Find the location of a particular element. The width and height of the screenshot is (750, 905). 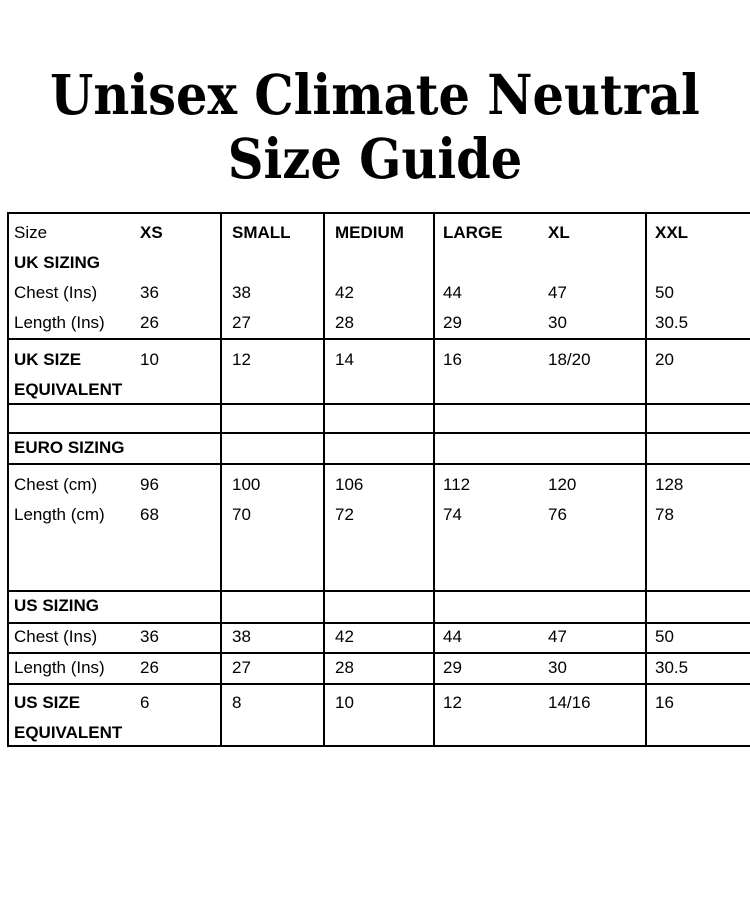

line-uk-section: UK SIZING is located at coordinates (114, 263).